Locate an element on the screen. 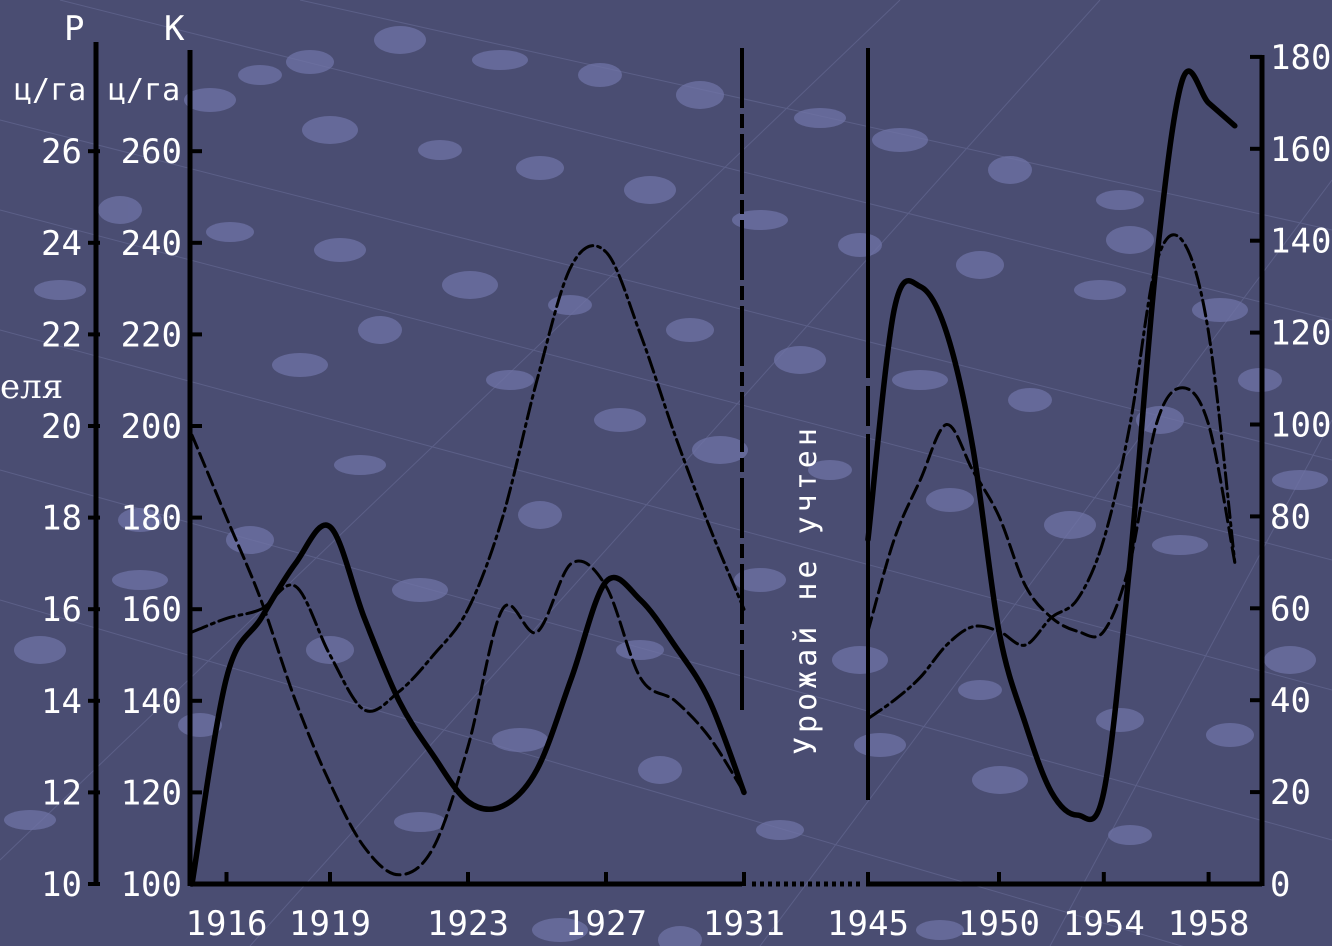 This screenshot has width=1332, height=946. right-axis-tick-label: 20 is located at coordinates (1290, 793).